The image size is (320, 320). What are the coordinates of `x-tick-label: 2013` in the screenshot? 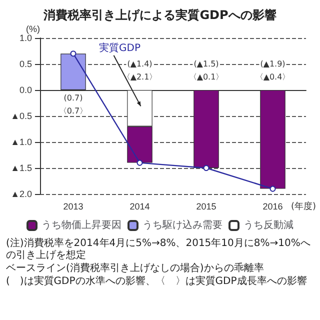 It's located at (73, 207).